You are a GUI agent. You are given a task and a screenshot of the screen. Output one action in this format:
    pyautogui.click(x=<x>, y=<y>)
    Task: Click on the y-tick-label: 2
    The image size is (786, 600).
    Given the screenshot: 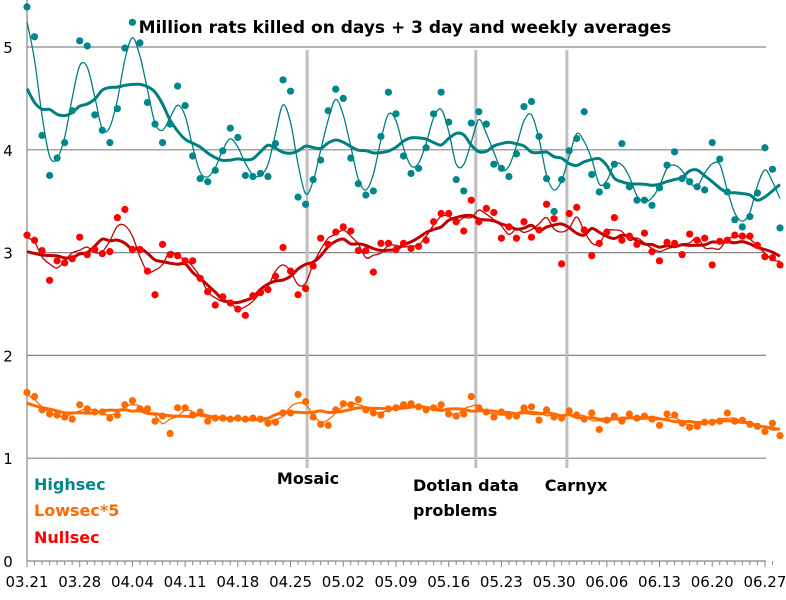 What is the action you would take?
    pyautogui.click(x=8, y=356)
    